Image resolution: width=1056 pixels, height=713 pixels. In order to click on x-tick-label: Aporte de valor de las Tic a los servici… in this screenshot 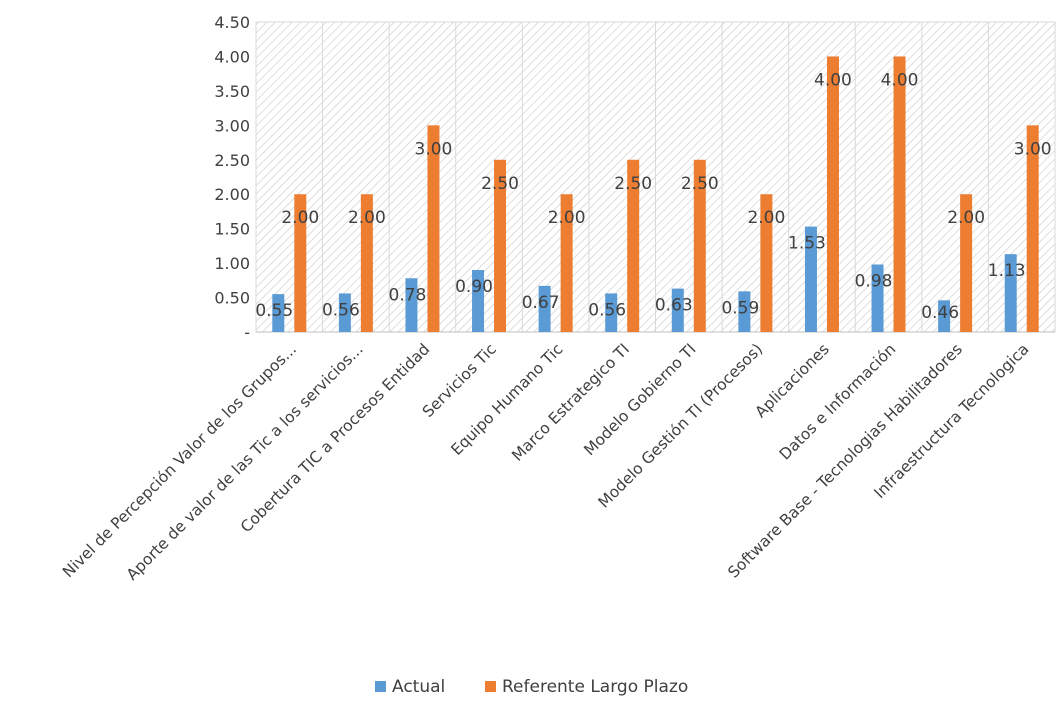, I will do `click(245, 462)`.